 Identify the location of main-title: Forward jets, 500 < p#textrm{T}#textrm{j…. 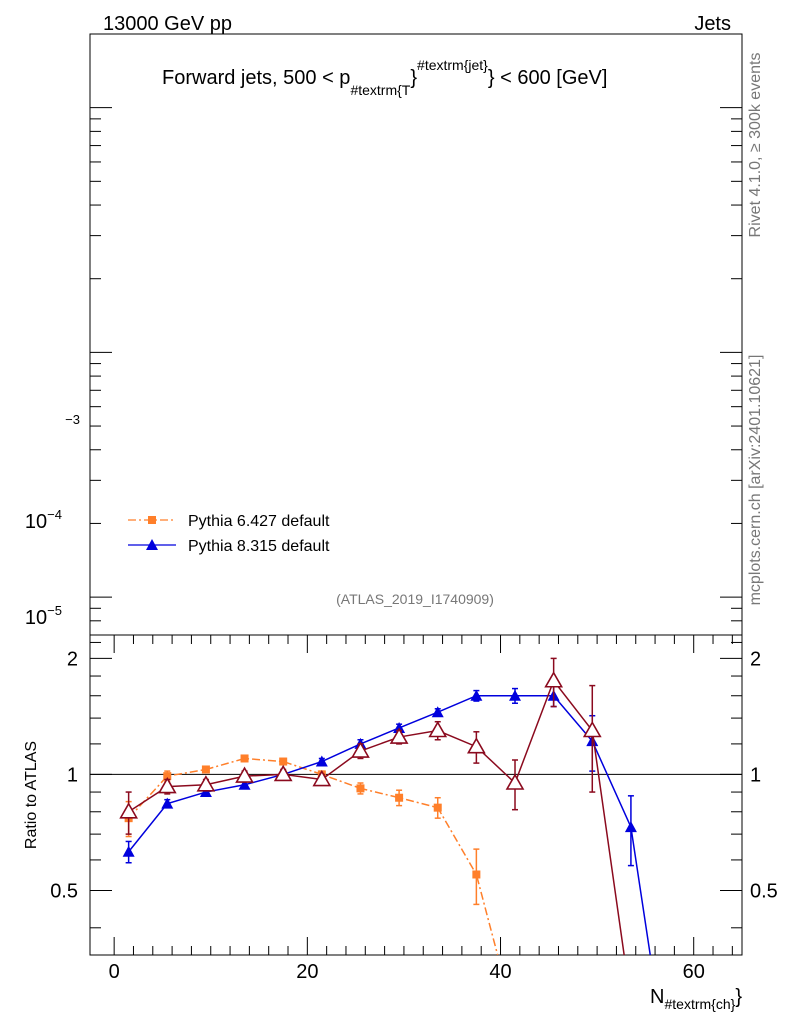
(384, 77).